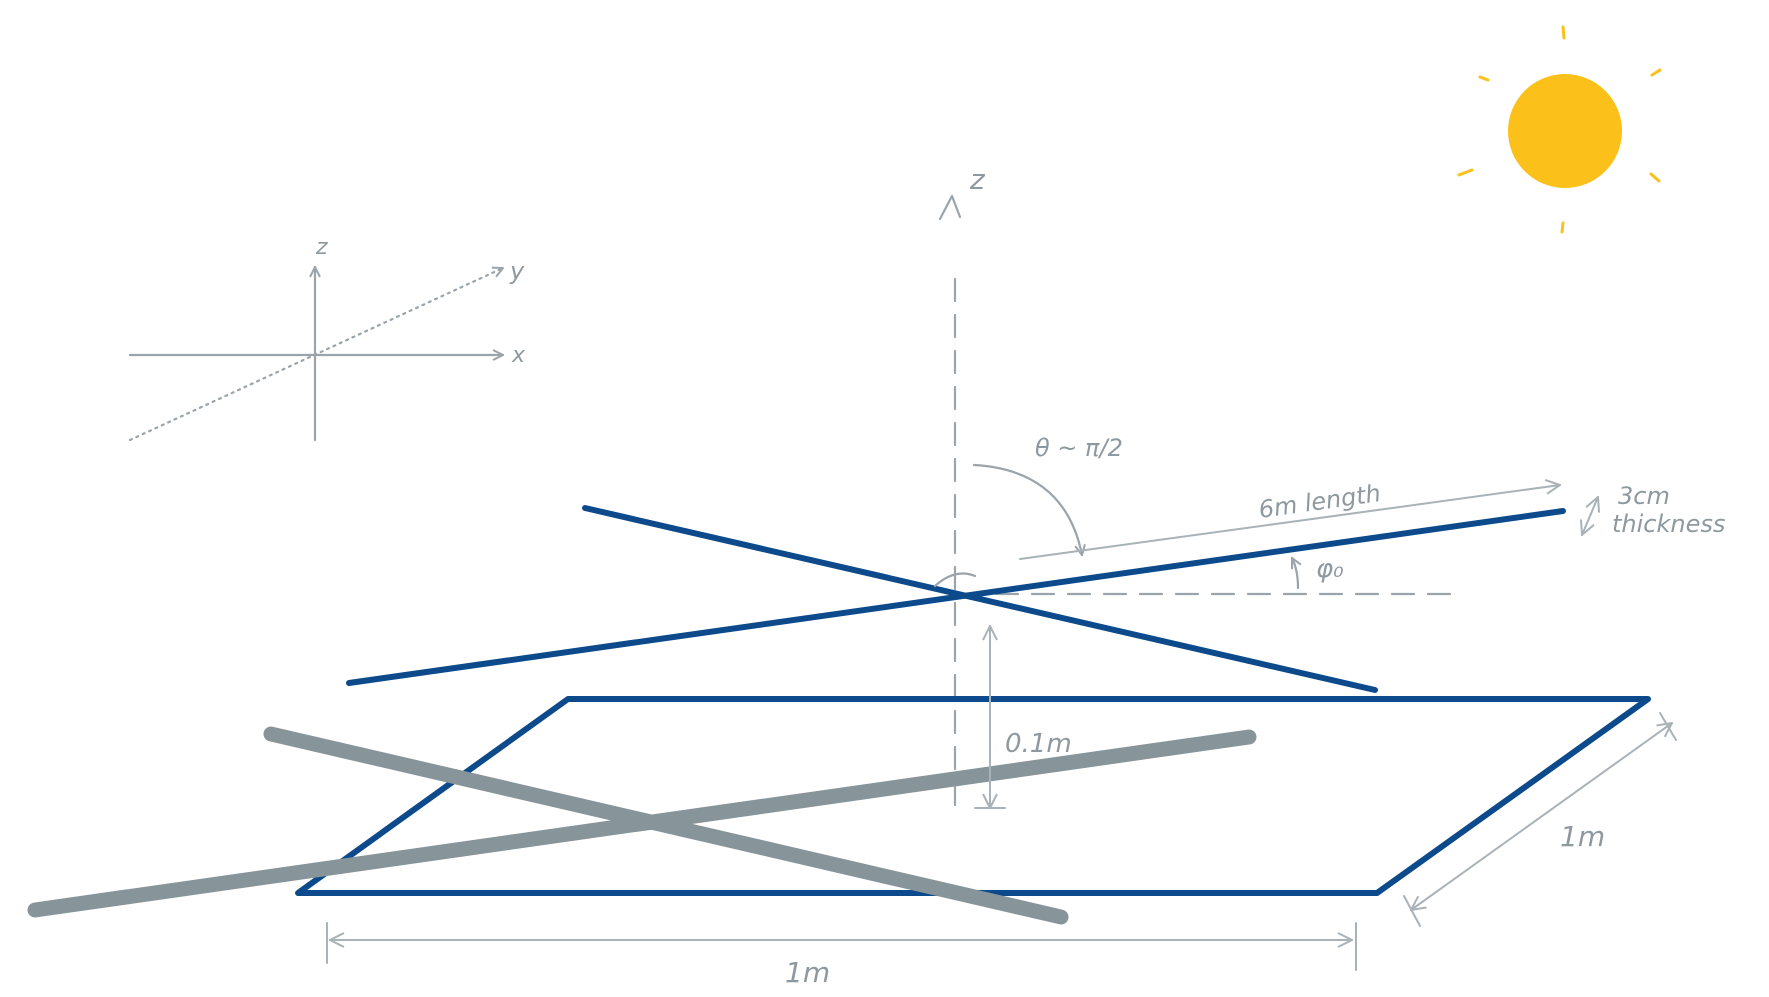 The image size is (1769, 997). I want to click on phi-arrow, so click(1295, 573).